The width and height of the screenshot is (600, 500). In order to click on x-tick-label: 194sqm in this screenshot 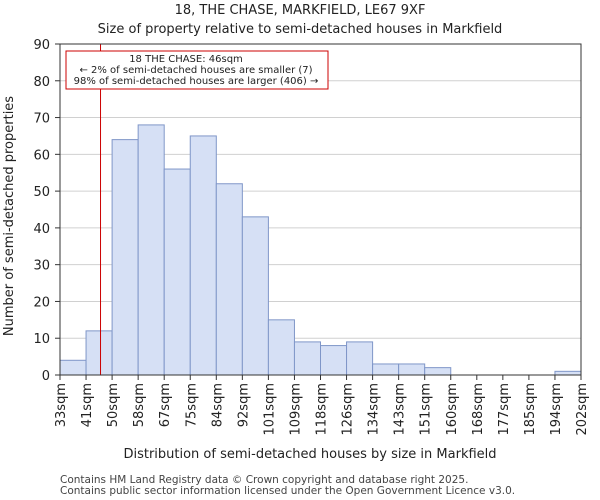, I will do `click(556, 409)`.